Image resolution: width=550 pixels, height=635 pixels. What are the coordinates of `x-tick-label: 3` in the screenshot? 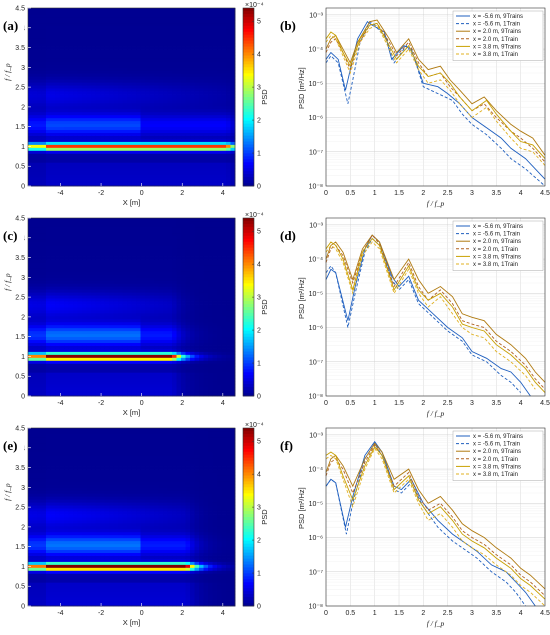 It's located at (472, 193).